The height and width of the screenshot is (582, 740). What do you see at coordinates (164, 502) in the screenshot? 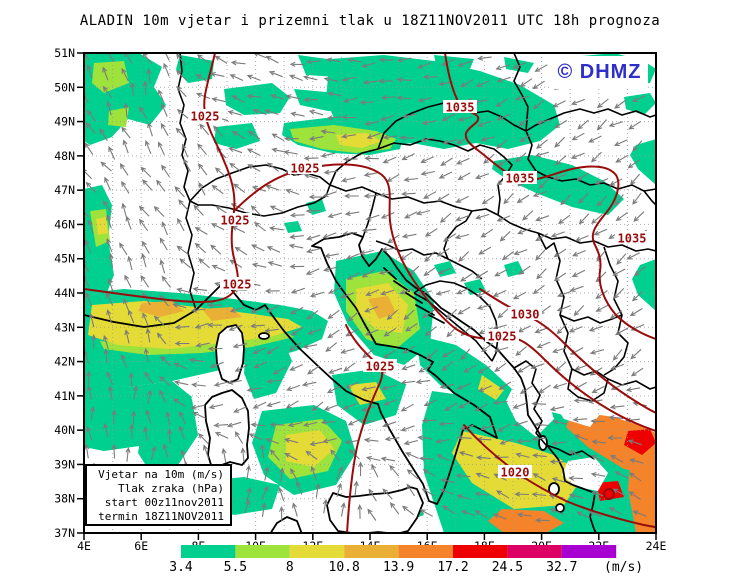
I see `legend-line-start: start 00z11nov2011` at bounding box center [164, 502].